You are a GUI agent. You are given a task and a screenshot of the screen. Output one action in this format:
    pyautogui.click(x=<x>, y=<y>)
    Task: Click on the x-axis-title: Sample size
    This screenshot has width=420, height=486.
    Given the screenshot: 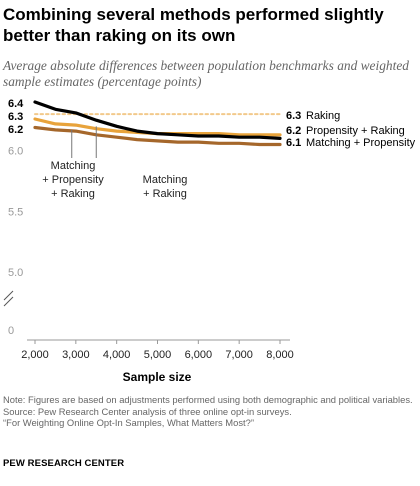 What is the action you would take?
    pyautogui.click(x=157, y=377)
    